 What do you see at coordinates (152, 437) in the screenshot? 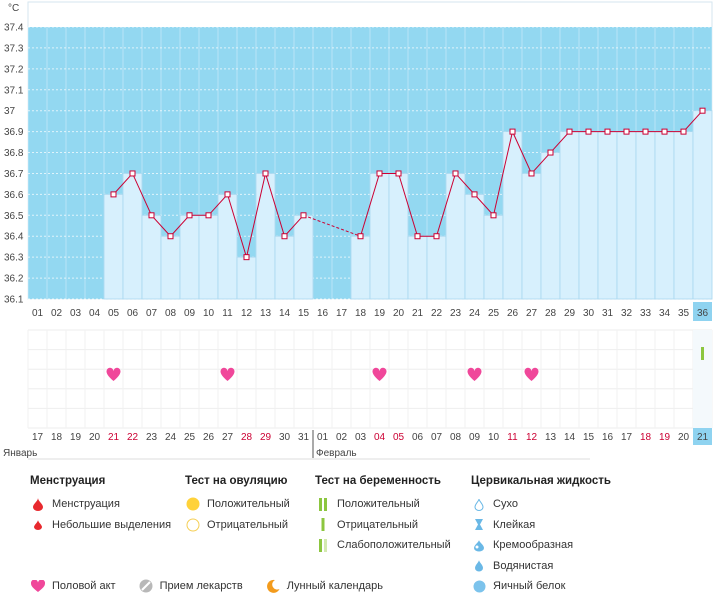
I see `calendar-date-label: 23` at bounding box center [152, 437].